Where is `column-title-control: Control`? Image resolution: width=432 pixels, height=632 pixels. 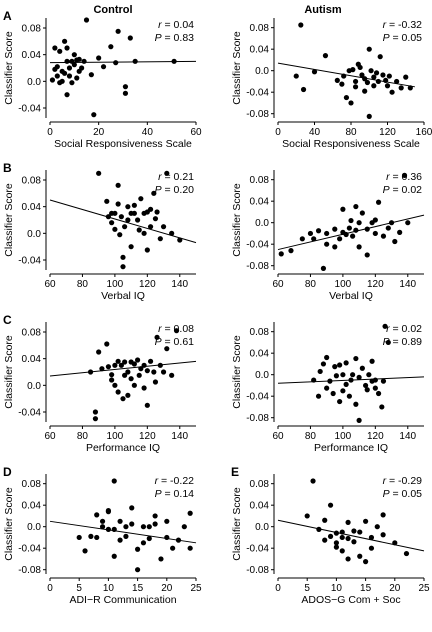 column-title-control: Control is located at coordinates (112, 10).